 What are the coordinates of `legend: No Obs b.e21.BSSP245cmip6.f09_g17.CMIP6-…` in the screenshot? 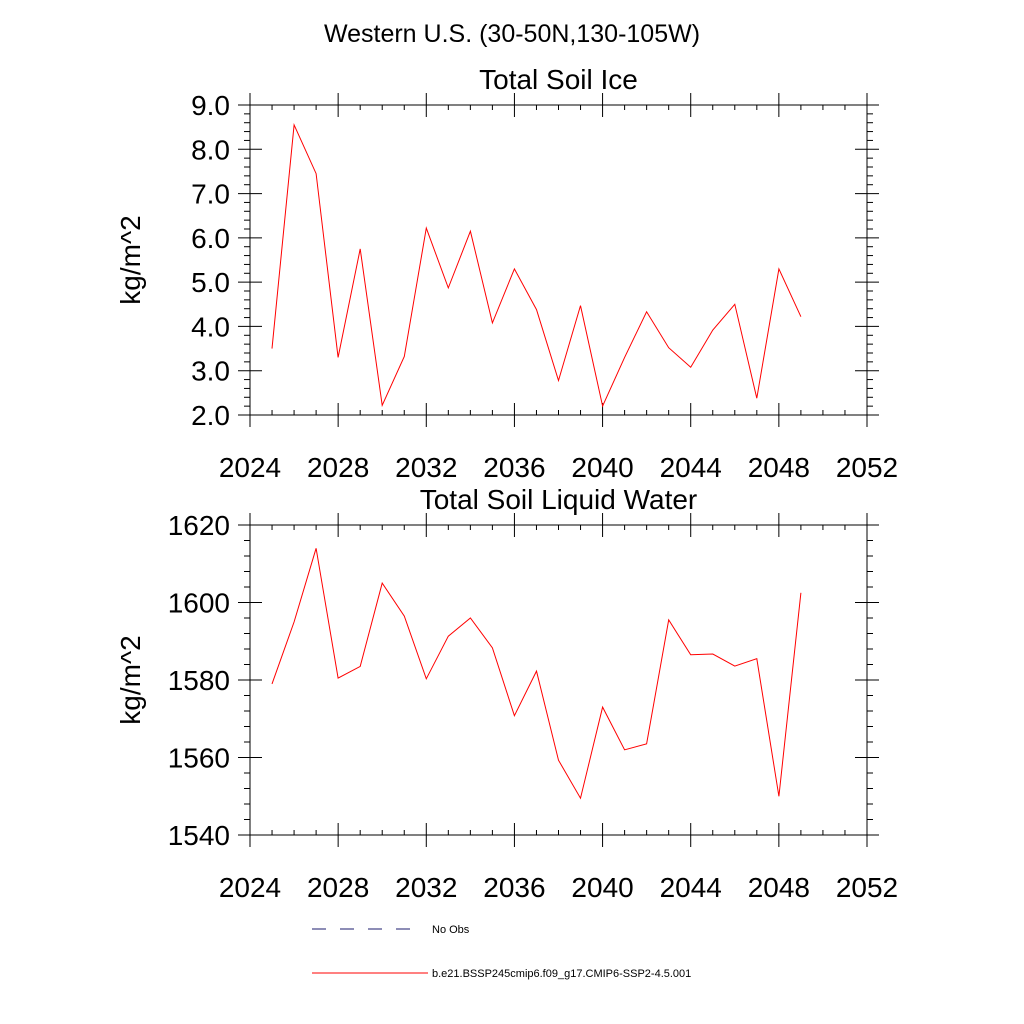 It's located at (501, 952).